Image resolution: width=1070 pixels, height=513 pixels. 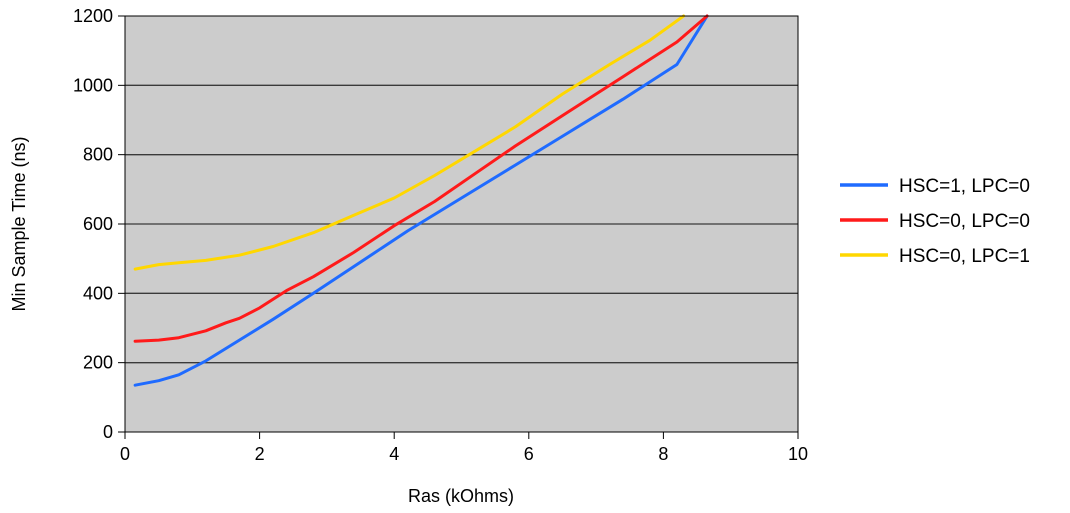 What do you see at coordinates (964, 256) in the screenshot?
I see `legend-label-3: HSC=0, LPC=1` at bounding box center [964, 256].